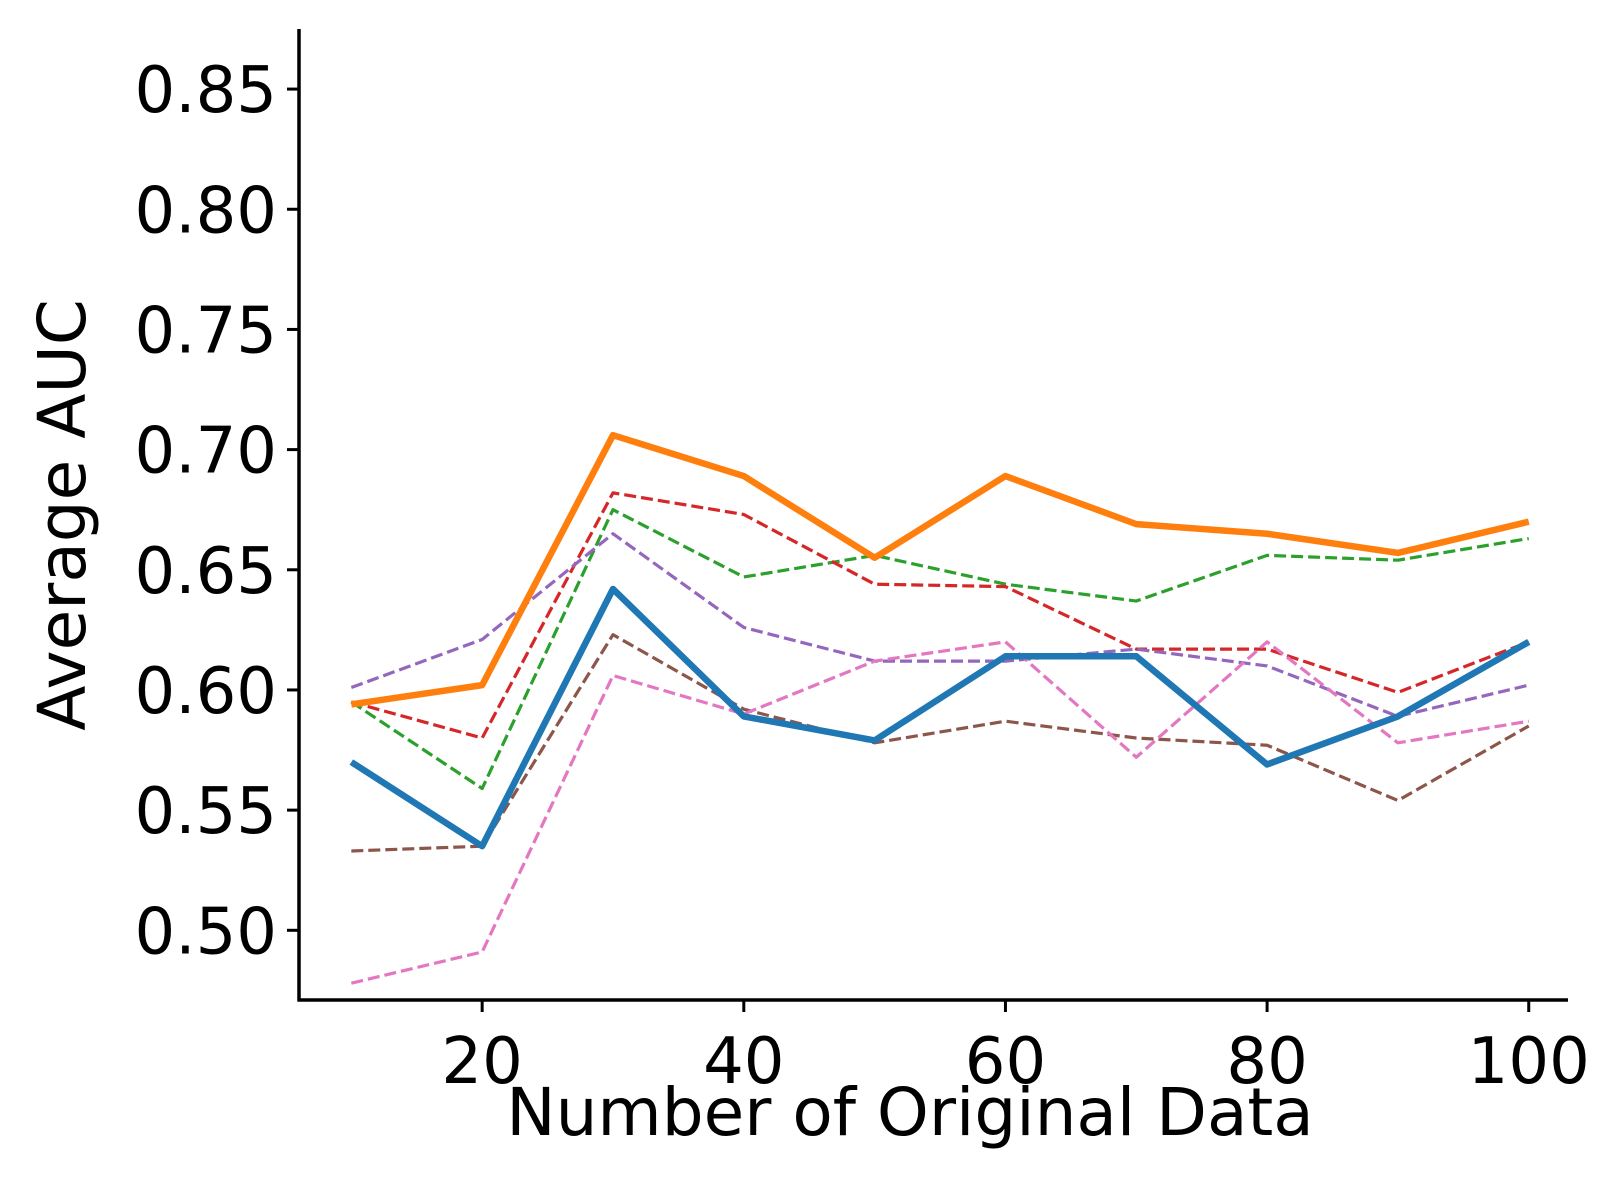 Image resolution: width=1600 pixels, height=1200 pixels. What do you see at coordinates (743, 1062) in the screenshot?
I see `x-tick-label: 40` at bounding box center [743, 1062].